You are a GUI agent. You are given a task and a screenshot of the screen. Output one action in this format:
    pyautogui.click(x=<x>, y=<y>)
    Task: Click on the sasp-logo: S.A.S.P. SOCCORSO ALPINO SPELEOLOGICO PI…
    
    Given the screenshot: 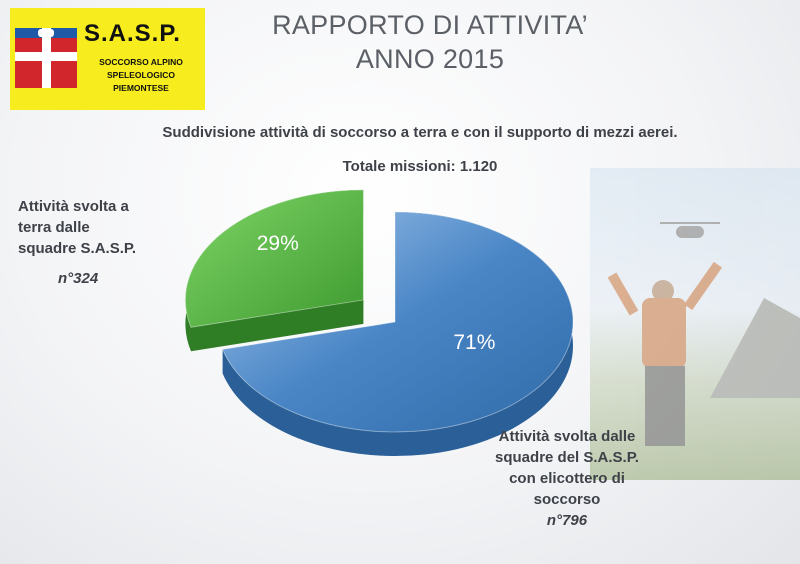 What is the action you would take?
    pyautogui.click(x=107, y=59)
    